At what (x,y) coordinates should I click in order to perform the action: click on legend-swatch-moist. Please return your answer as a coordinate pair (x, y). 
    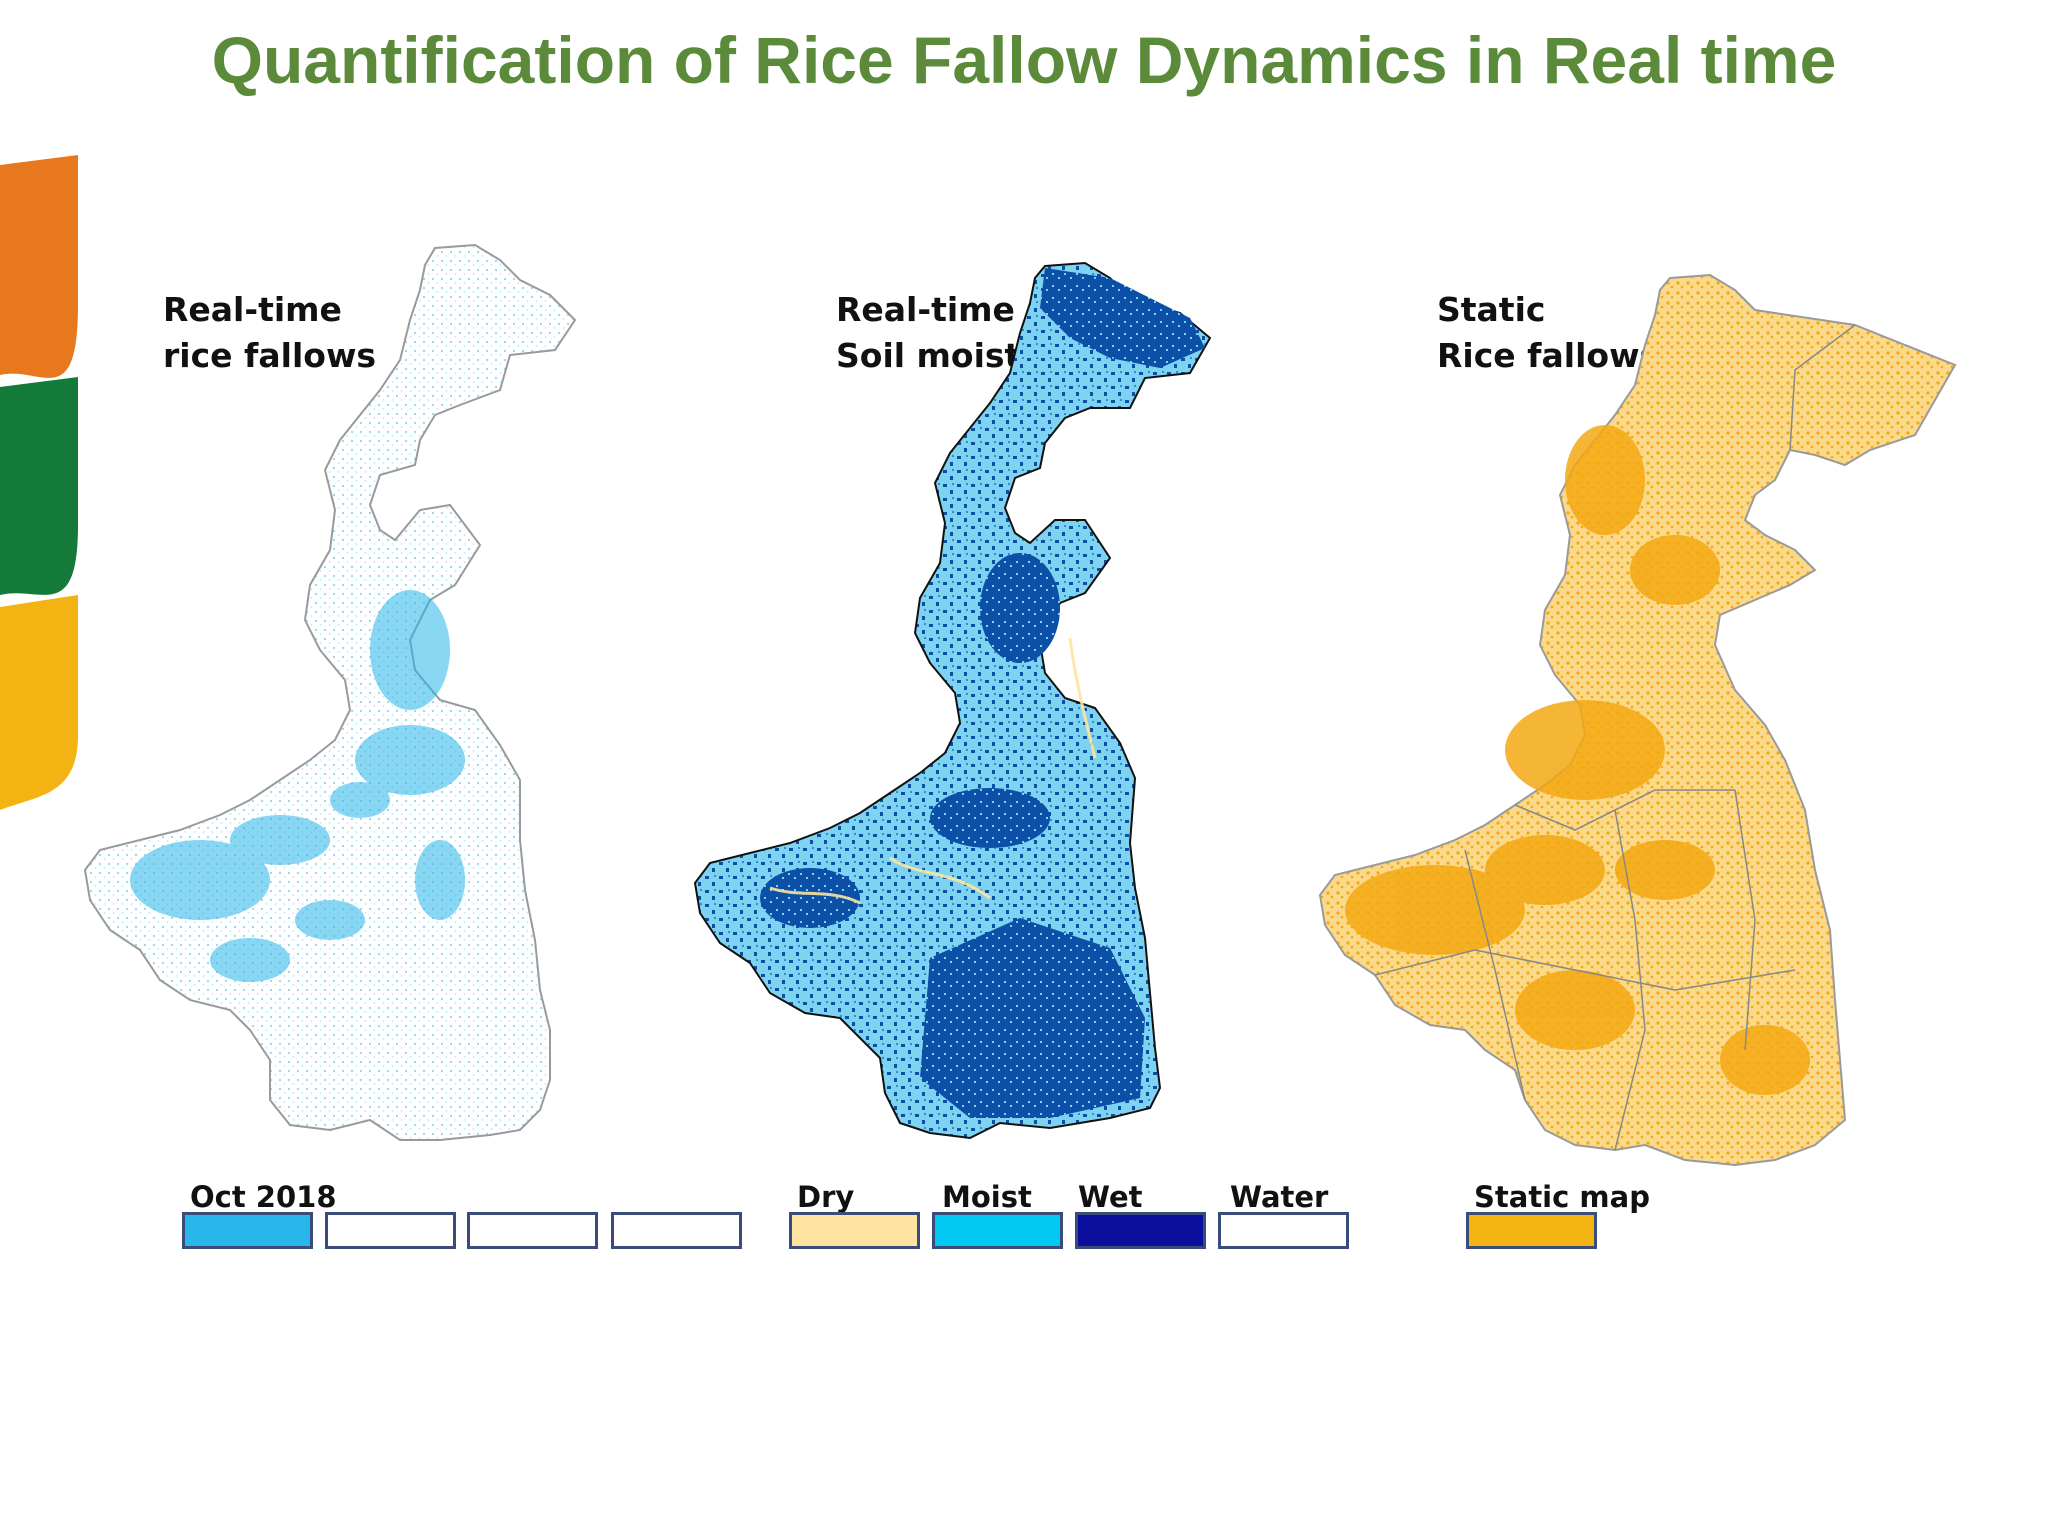
    Looking at the image, I should click on (997, 1230).